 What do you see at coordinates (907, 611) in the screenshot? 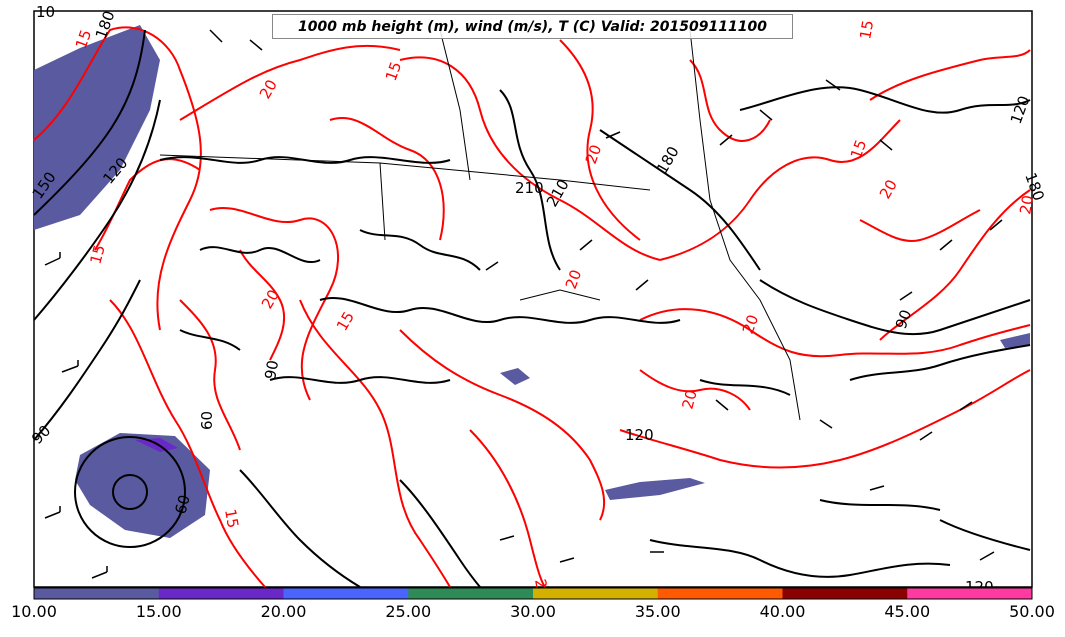
I see `colorbar-tick-label: 45.00` at bounding box center [907, 611].